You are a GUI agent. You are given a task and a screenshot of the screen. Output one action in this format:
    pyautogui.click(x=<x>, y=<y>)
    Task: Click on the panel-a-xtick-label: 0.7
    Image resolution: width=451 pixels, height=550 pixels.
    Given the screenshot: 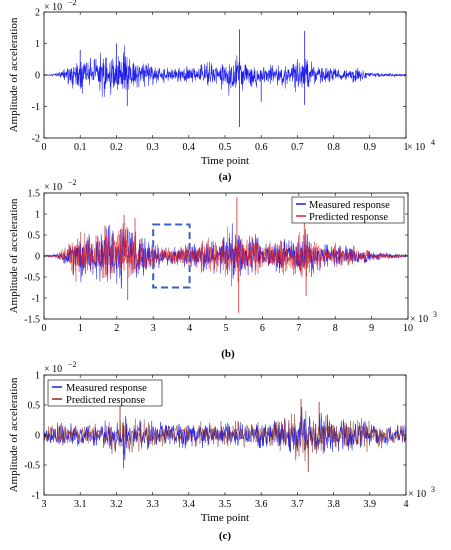 What is the action you would take?
    pyautogui.click(x=297, y=147)
    